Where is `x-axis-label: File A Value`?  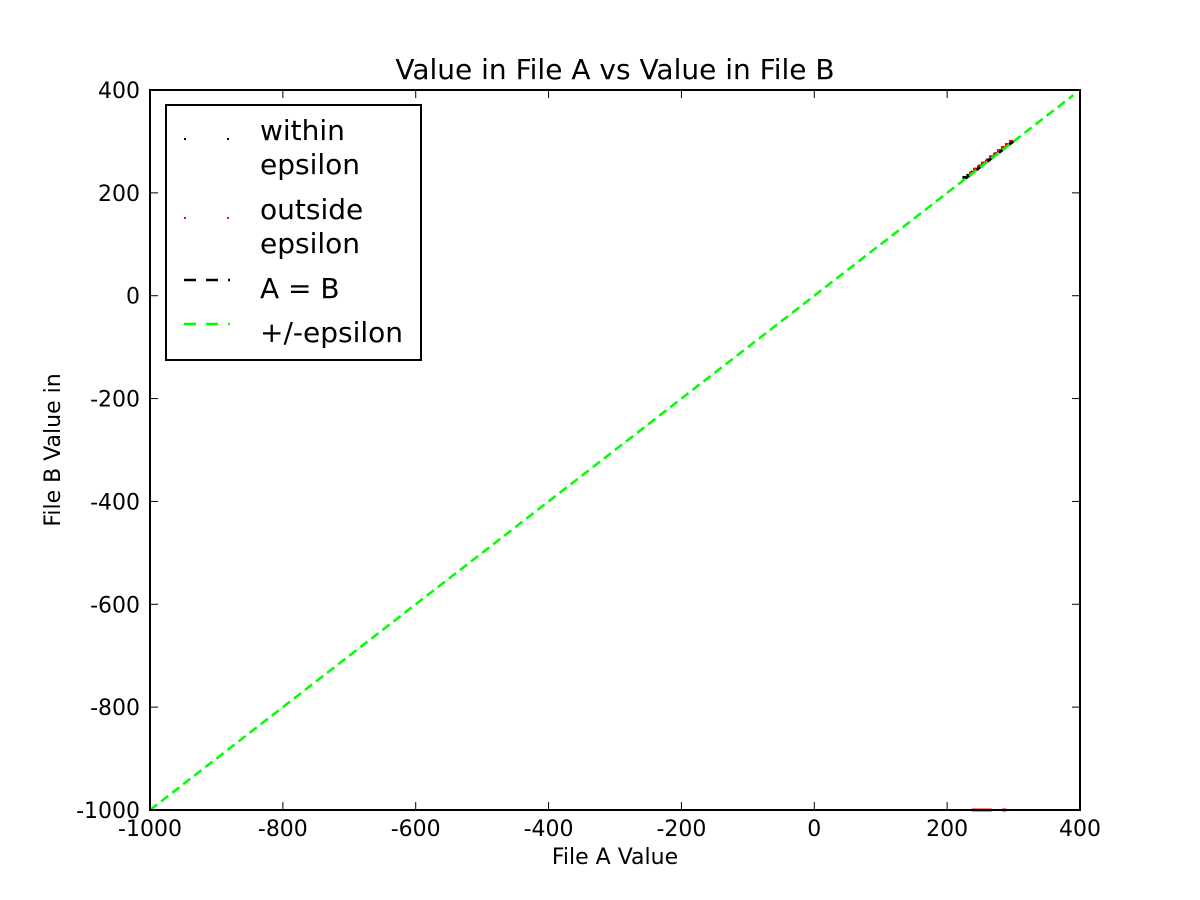
x-axis-label: File A Value is located at coordinates (615, 857).